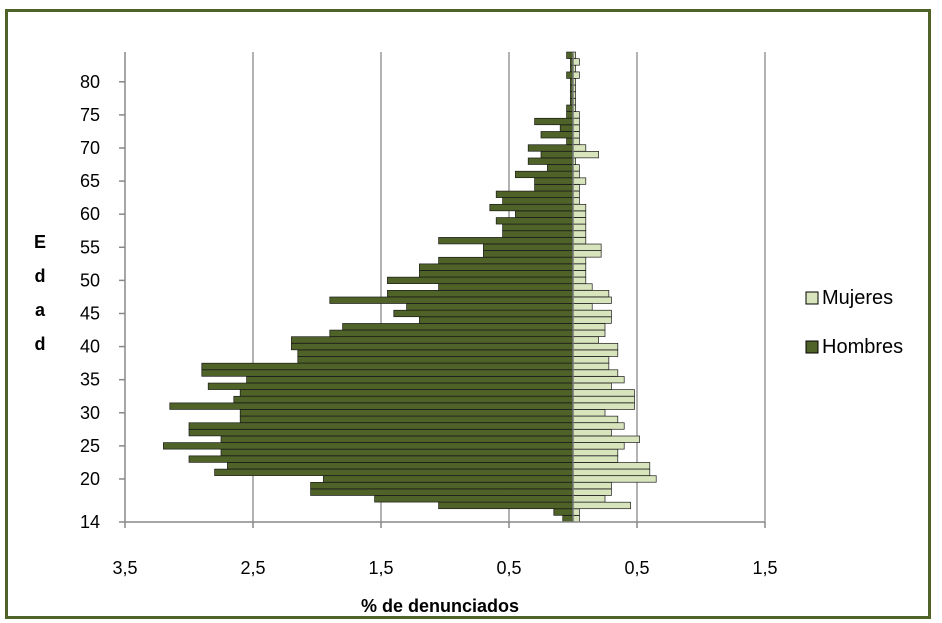 This screenshot has height=623, width=942. What do you see at coordinates (90, 148) in the screenshot?
I see `y-tick-label: 70` at bounding box center [90, 148].